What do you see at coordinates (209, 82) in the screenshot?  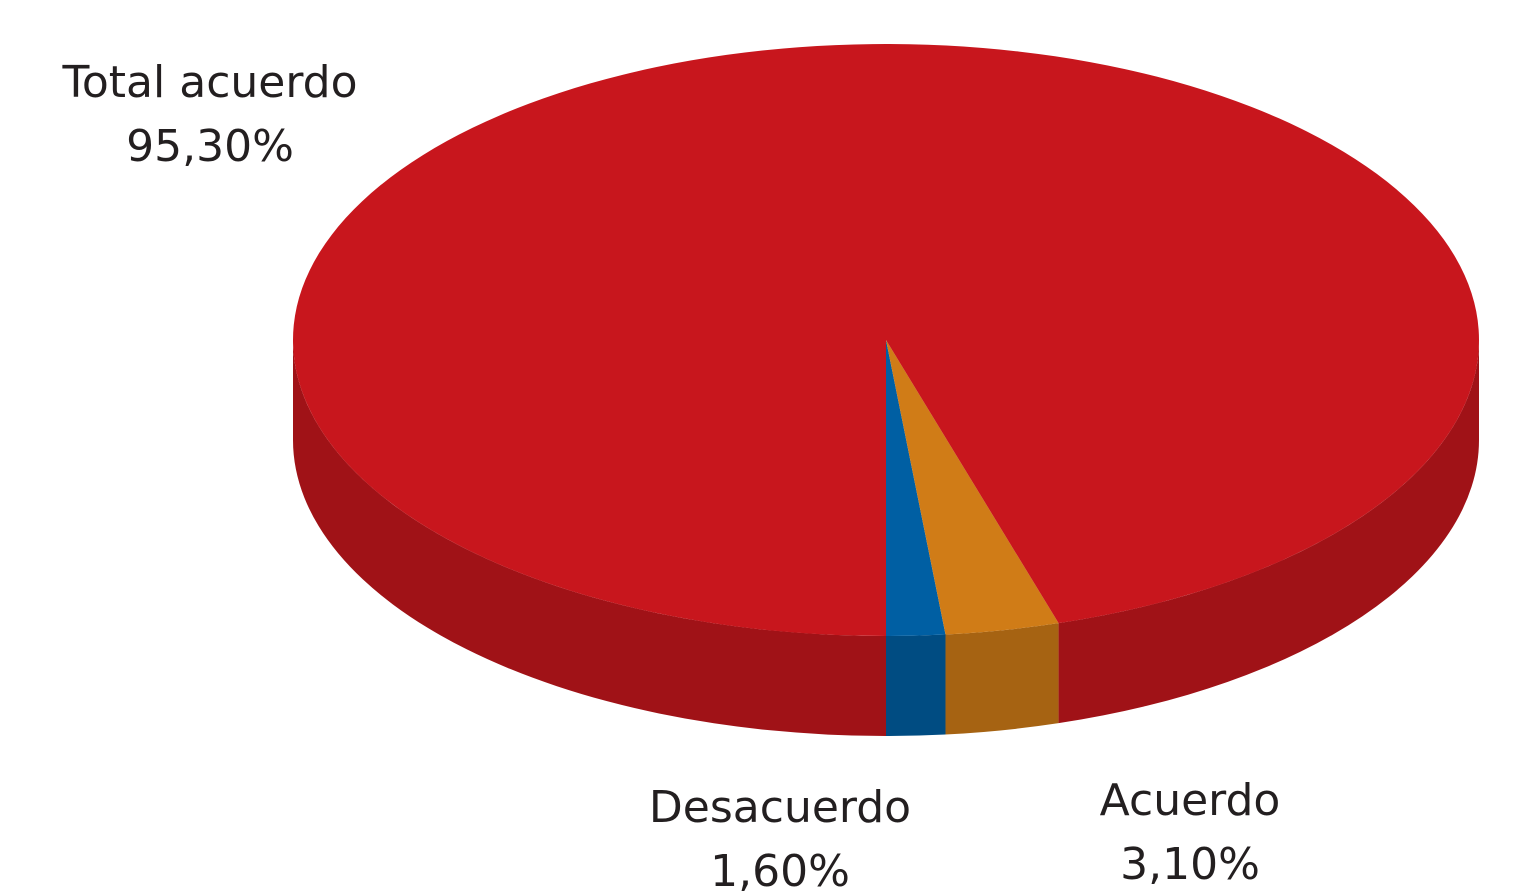 I see `slice-label: Total acuerdo` at bounding box center [209, 82].